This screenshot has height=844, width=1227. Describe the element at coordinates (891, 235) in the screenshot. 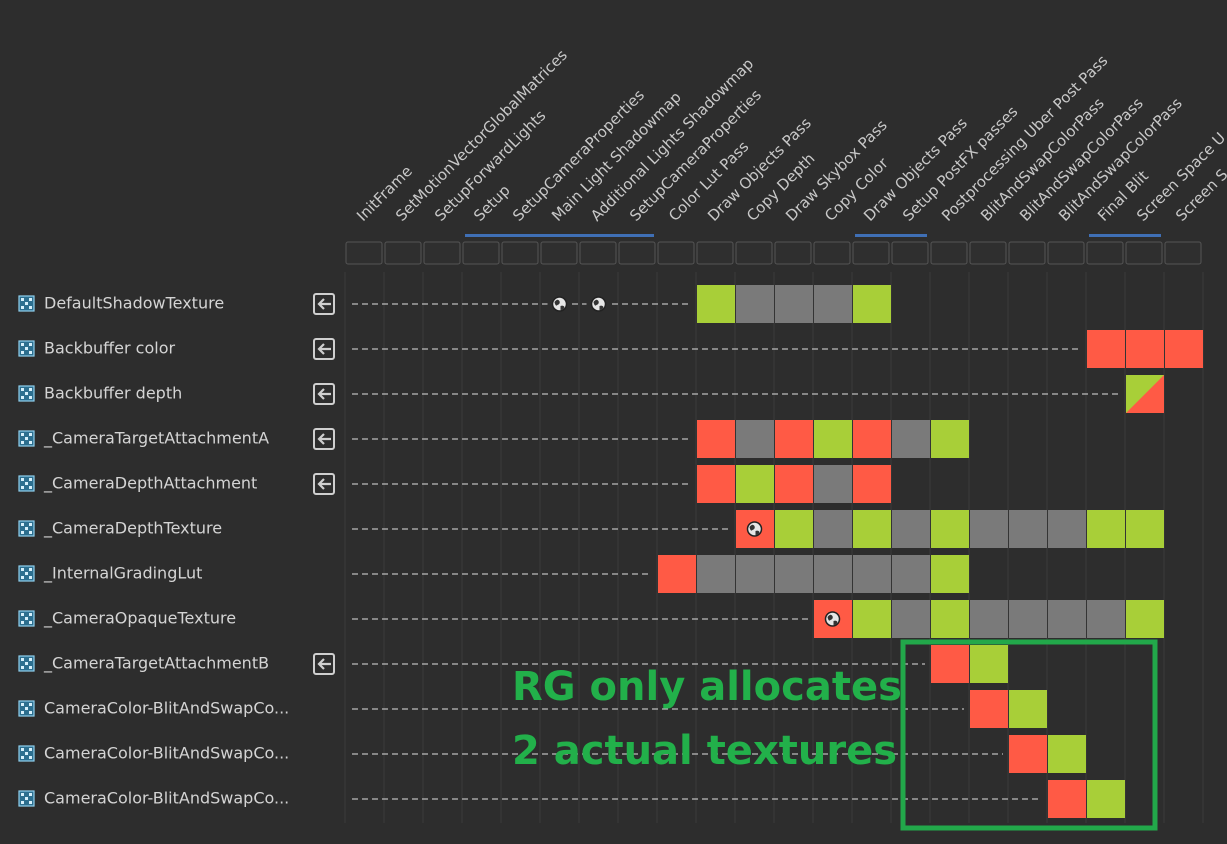

I see `merged-bar` at that location.